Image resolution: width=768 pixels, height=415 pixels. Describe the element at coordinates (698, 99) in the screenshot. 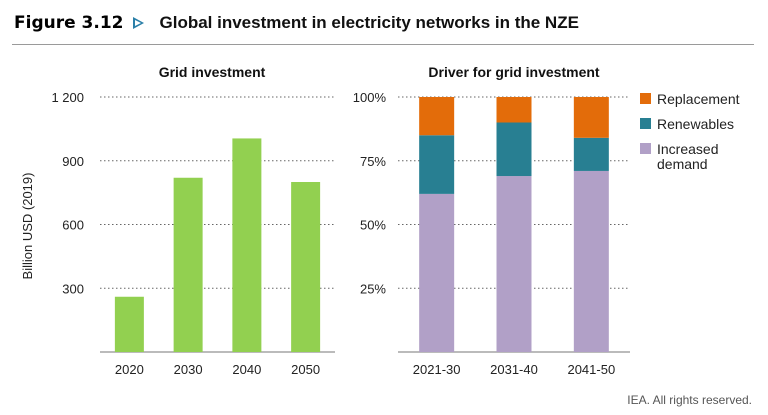

I see `legend-label: Replacement` at that location.